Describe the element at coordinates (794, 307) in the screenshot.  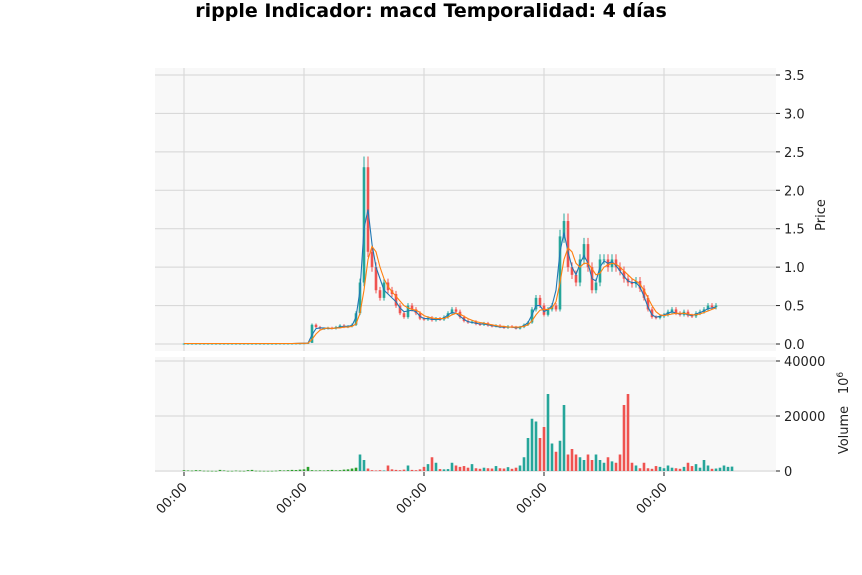
I see `price-tick-label: 0.5` at that location.